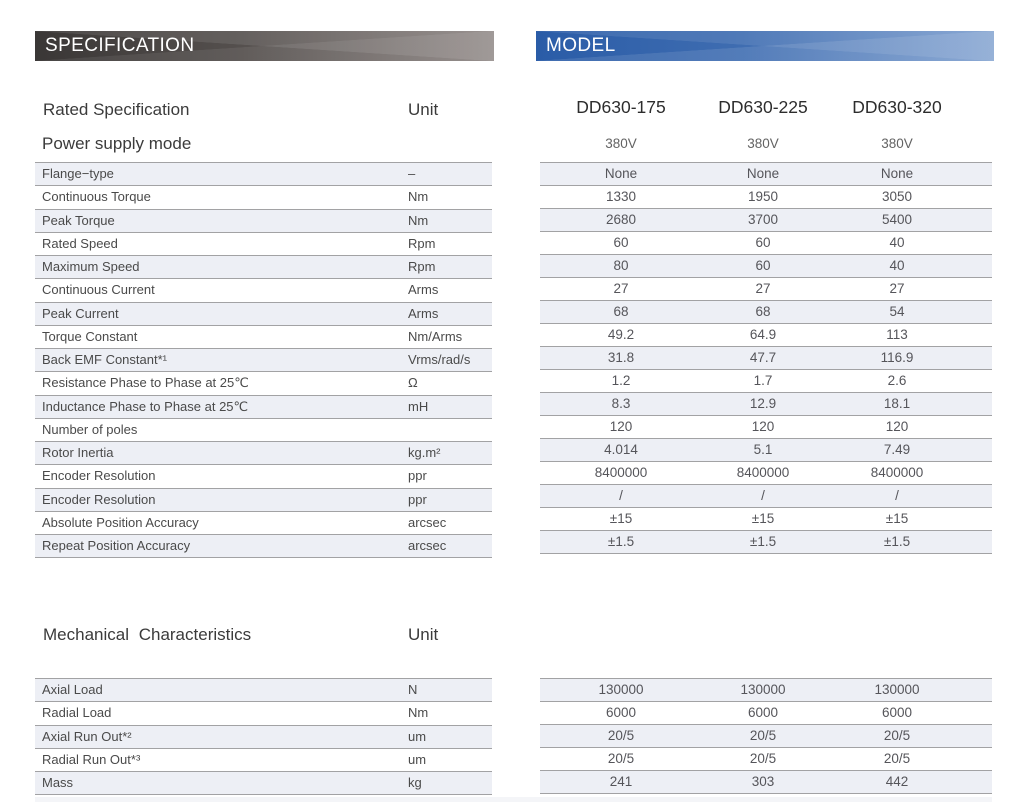  Describe the element at coordinates (264, 46) in the screenshot. I see `specification-banner: SPECIFICATION` at that location.